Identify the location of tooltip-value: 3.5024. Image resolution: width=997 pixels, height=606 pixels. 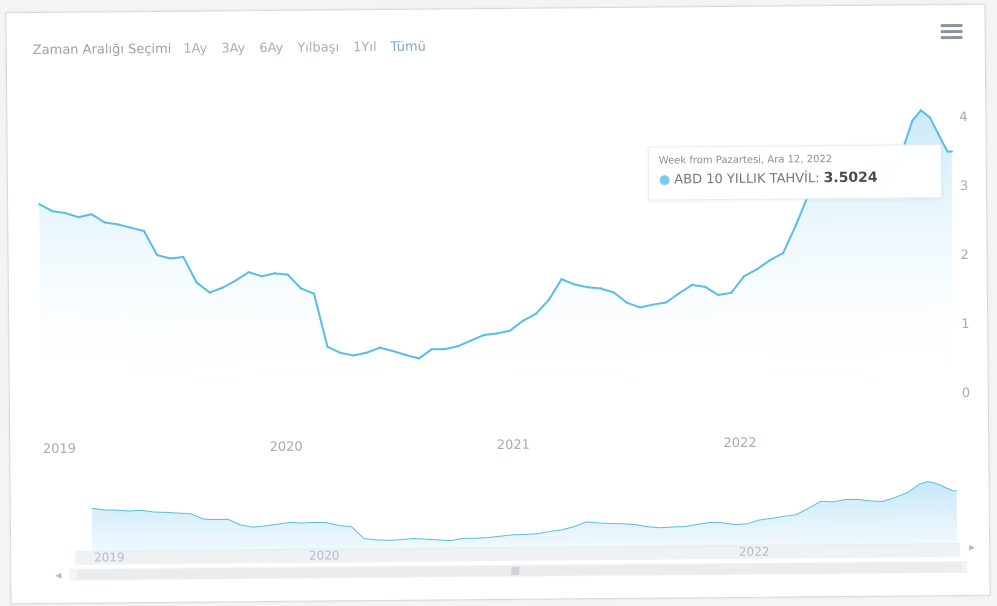
(850, 178).